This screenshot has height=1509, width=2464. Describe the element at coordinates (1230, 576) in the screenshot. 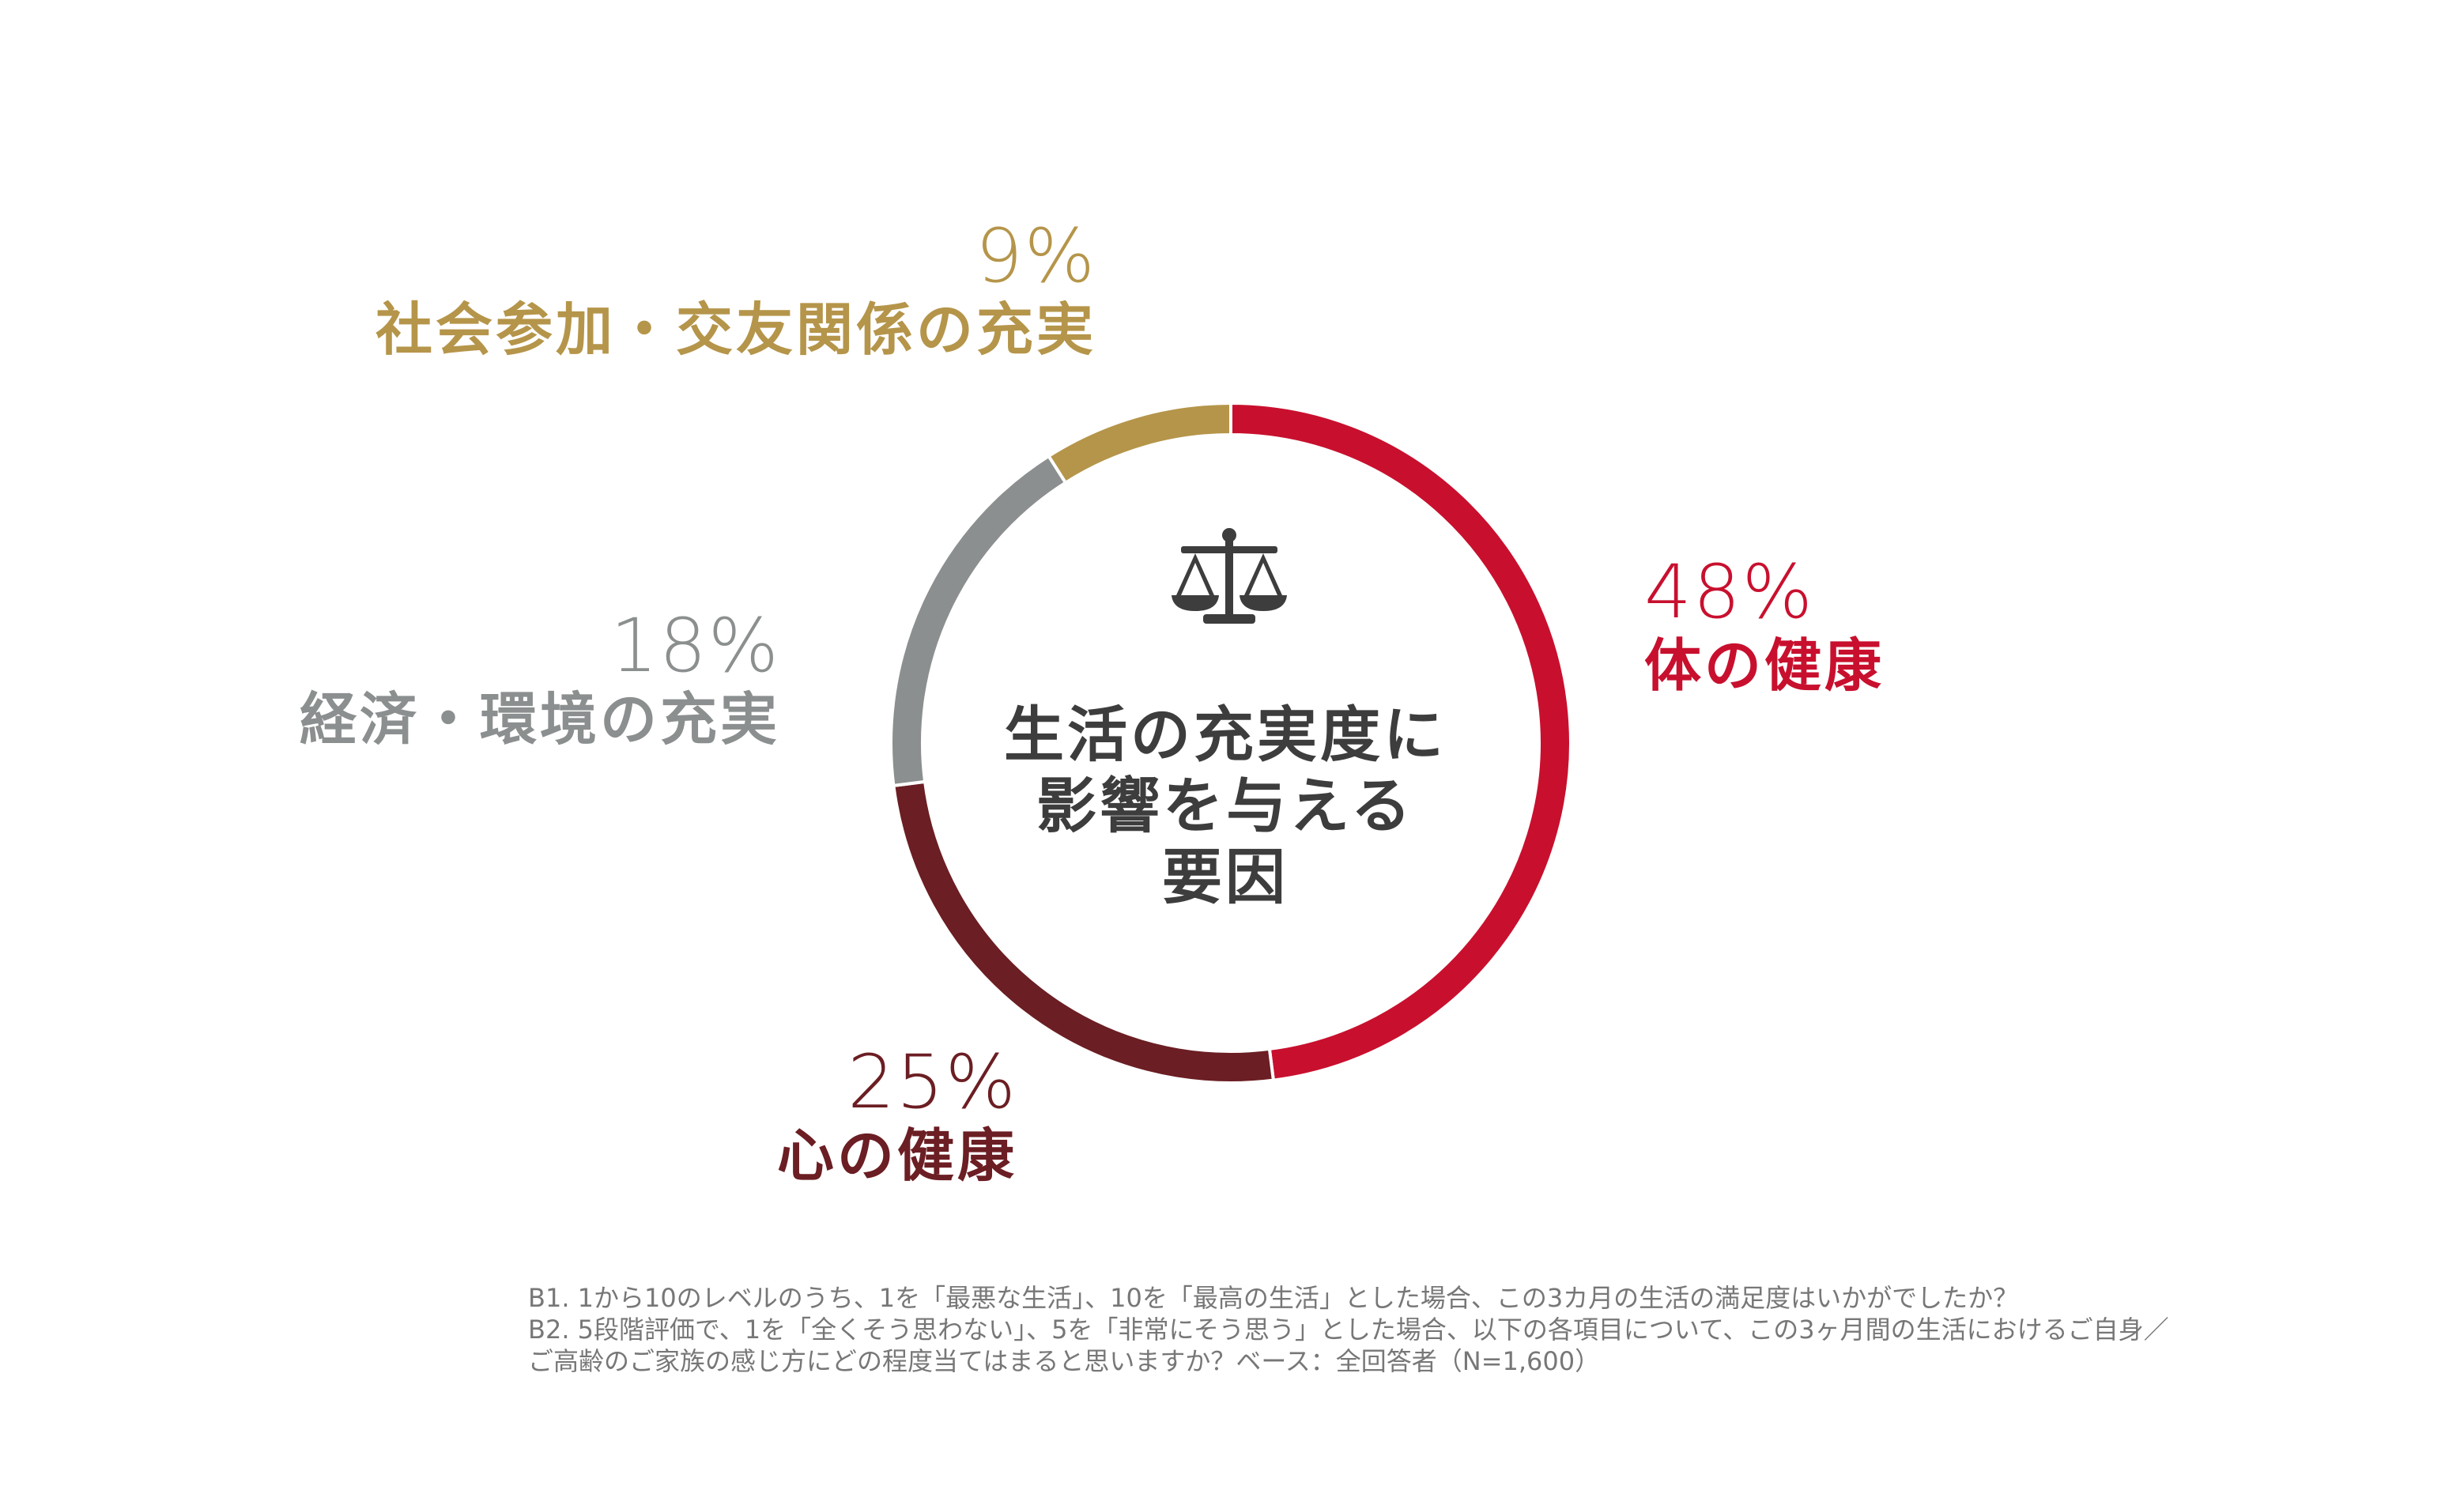

I see `balance-scale-icon` at that location.